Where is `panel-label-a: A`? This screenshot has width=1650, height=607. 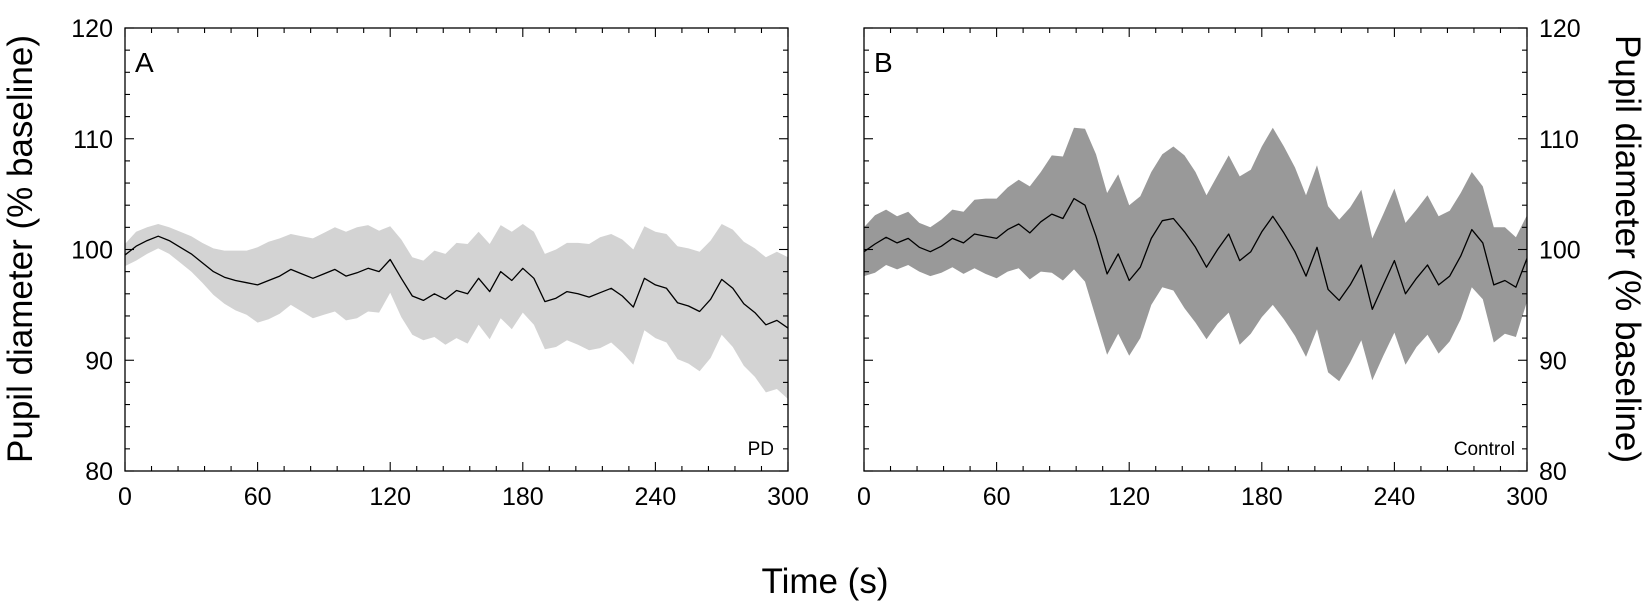 panel-label-a: A is located at coordinates (144, 62).